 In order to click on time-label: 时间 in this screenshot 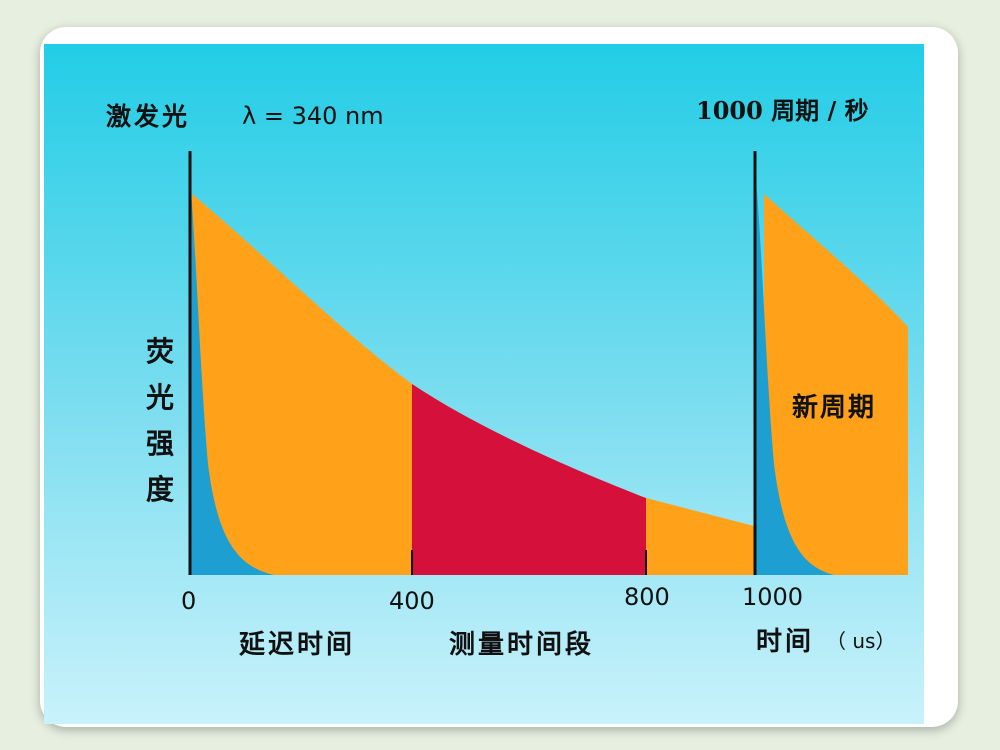, I will do `click(785, 642)`.